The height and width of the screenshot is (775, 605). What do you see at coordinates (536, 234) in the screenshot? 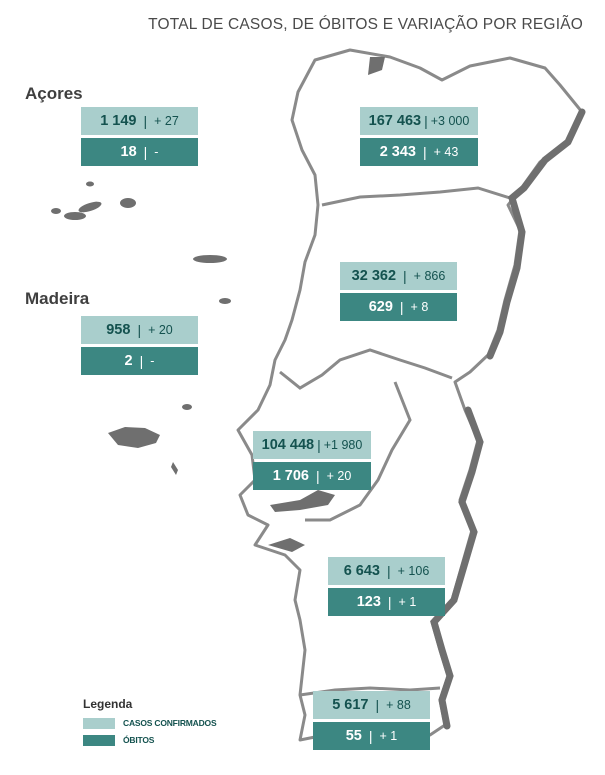
I see `coast-shade-east` at bounding box center [536, 234].